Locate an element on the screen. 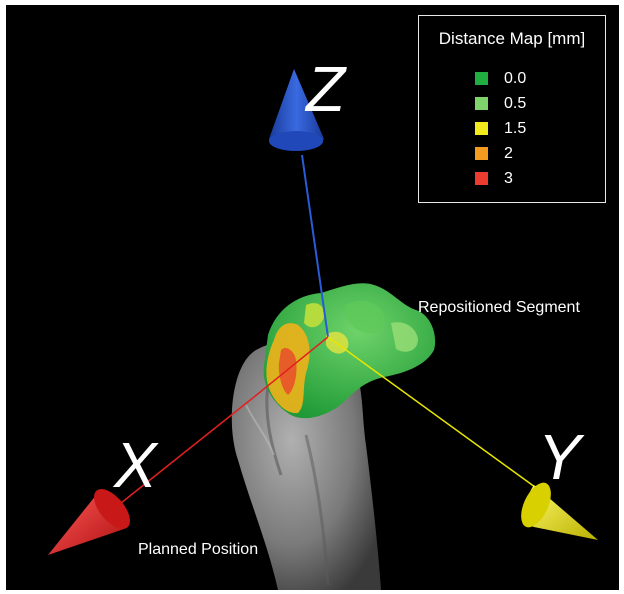  legend-title: Distance Map [mm] is located at coordinates (512, 38).